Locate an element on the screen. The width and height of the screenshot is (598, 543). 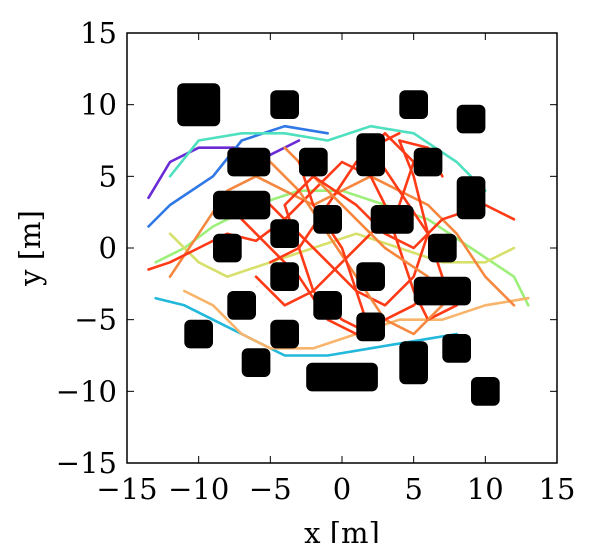
y-tick-label: 5 is located at coordinates (108, 176).